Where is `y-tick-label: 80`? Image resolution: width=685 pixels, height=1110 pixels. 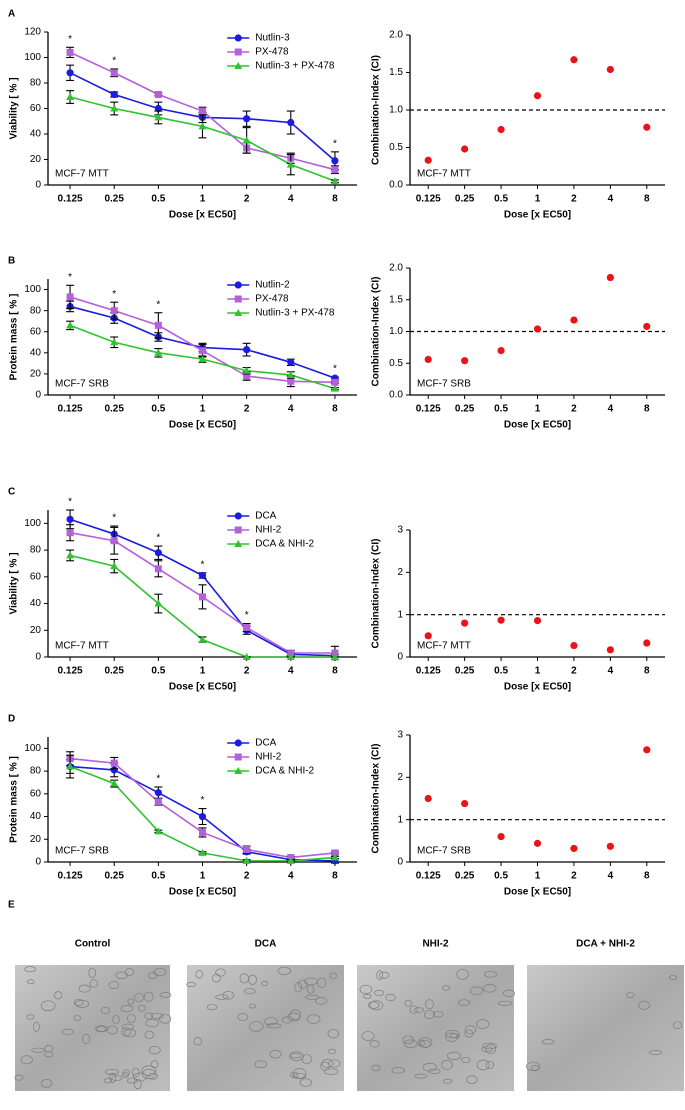
y-tick-label: 80 is located at coordinates (36, 83).